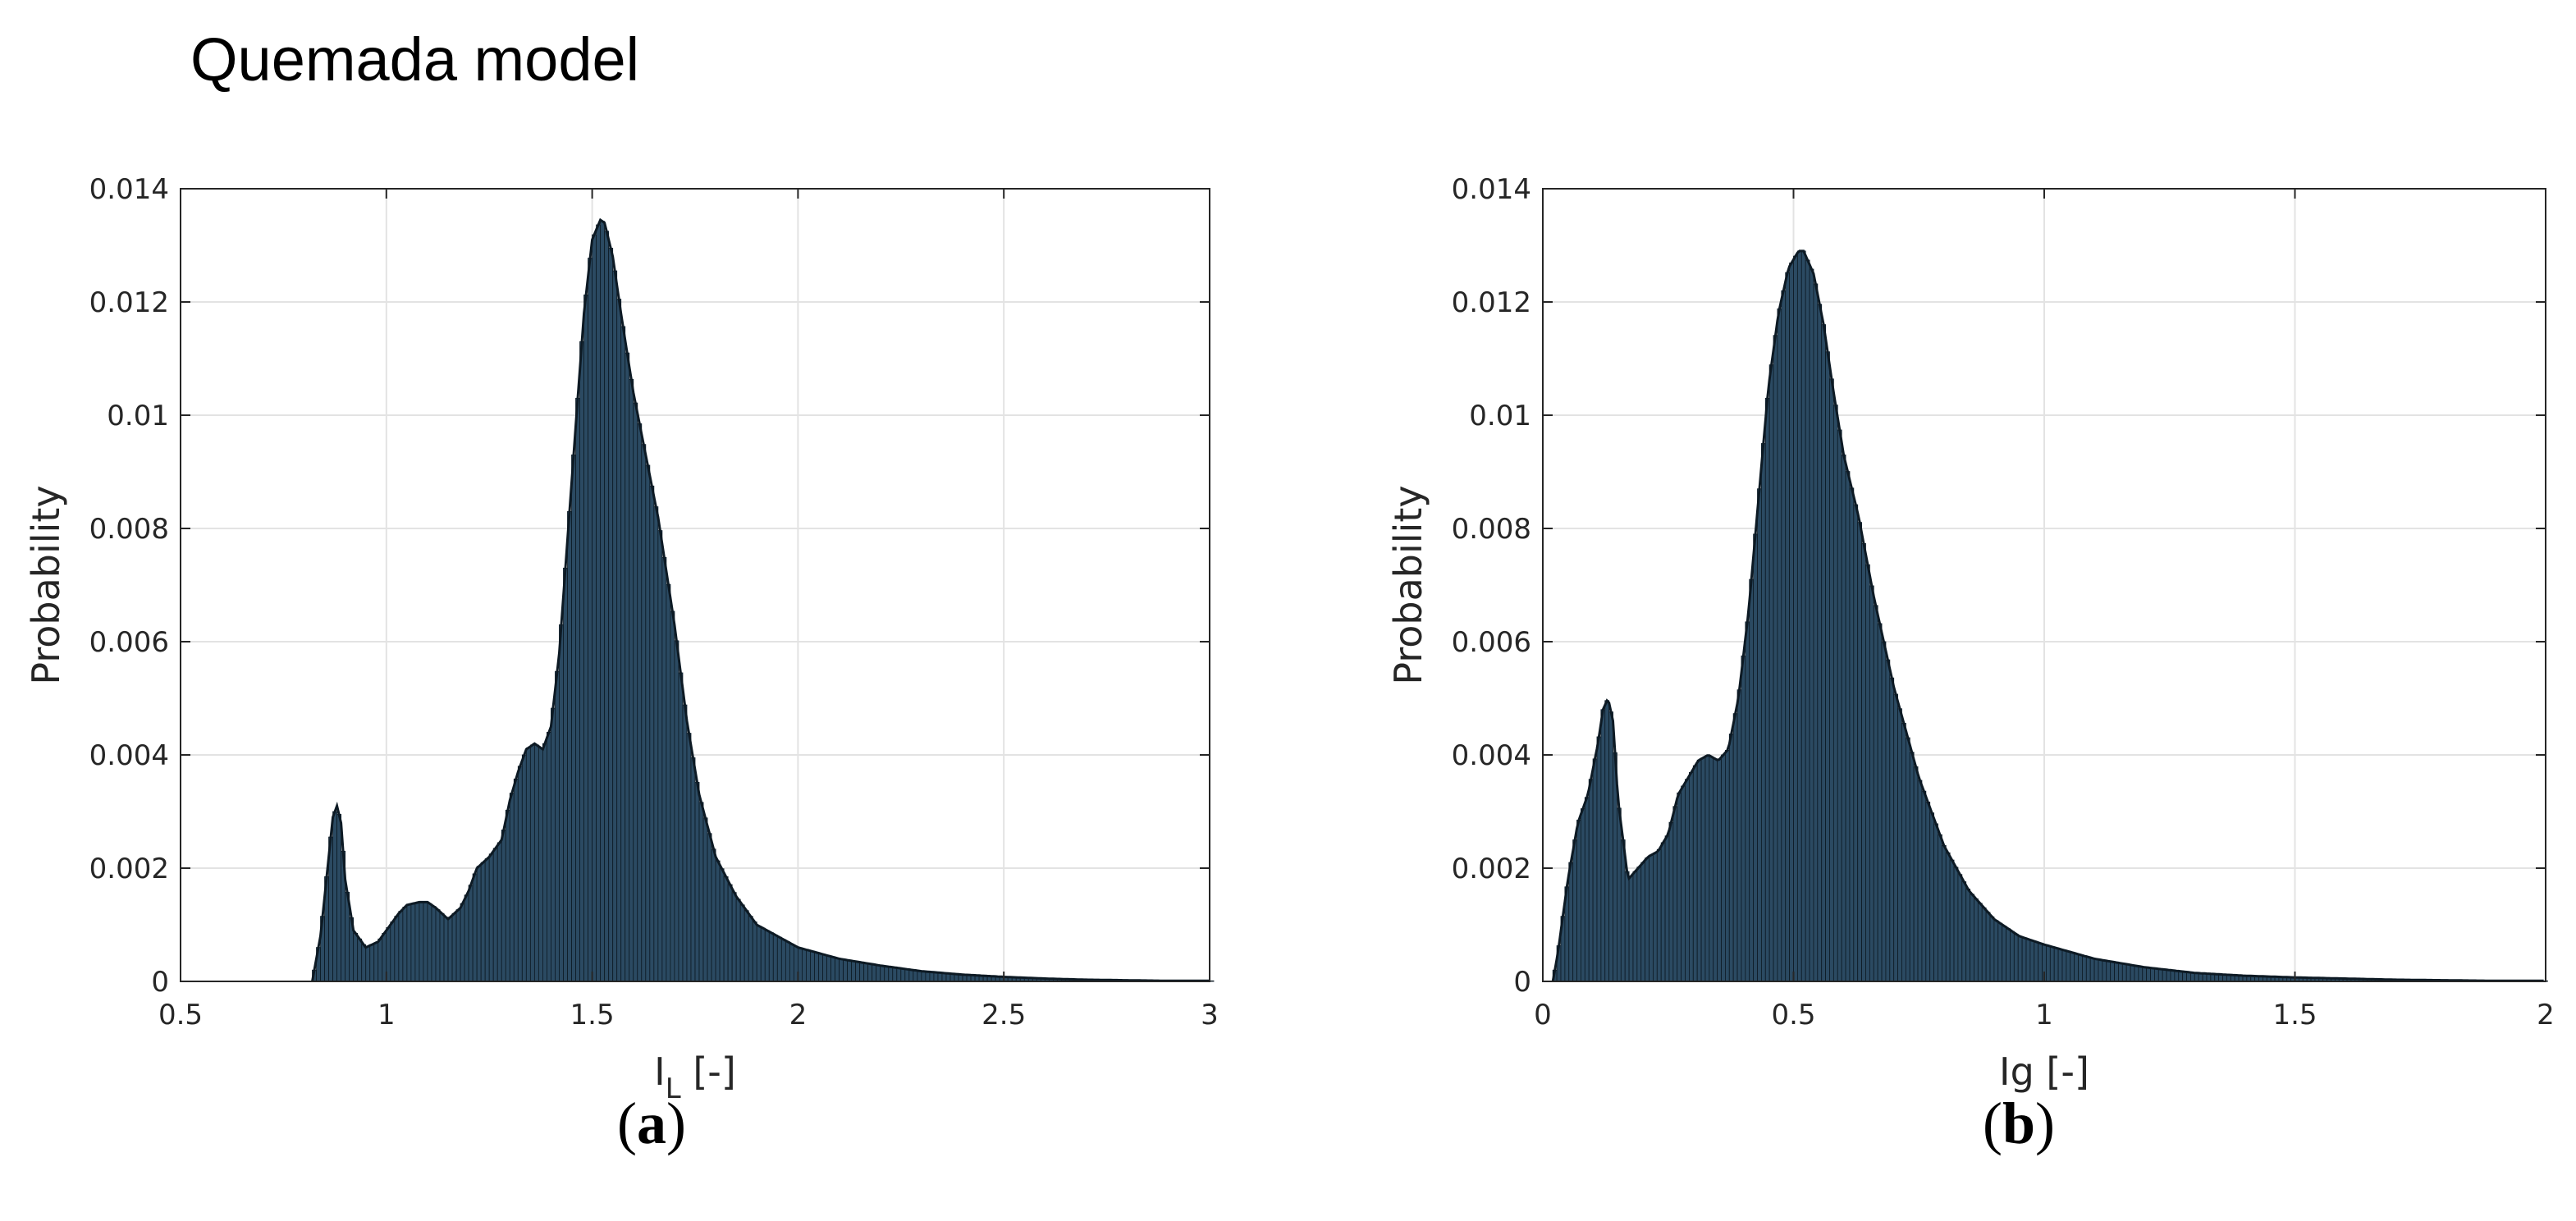 The width and height of the screenshot is (2576, 1221). I want to click on figure-title: Quemada model, so click(415, 60).